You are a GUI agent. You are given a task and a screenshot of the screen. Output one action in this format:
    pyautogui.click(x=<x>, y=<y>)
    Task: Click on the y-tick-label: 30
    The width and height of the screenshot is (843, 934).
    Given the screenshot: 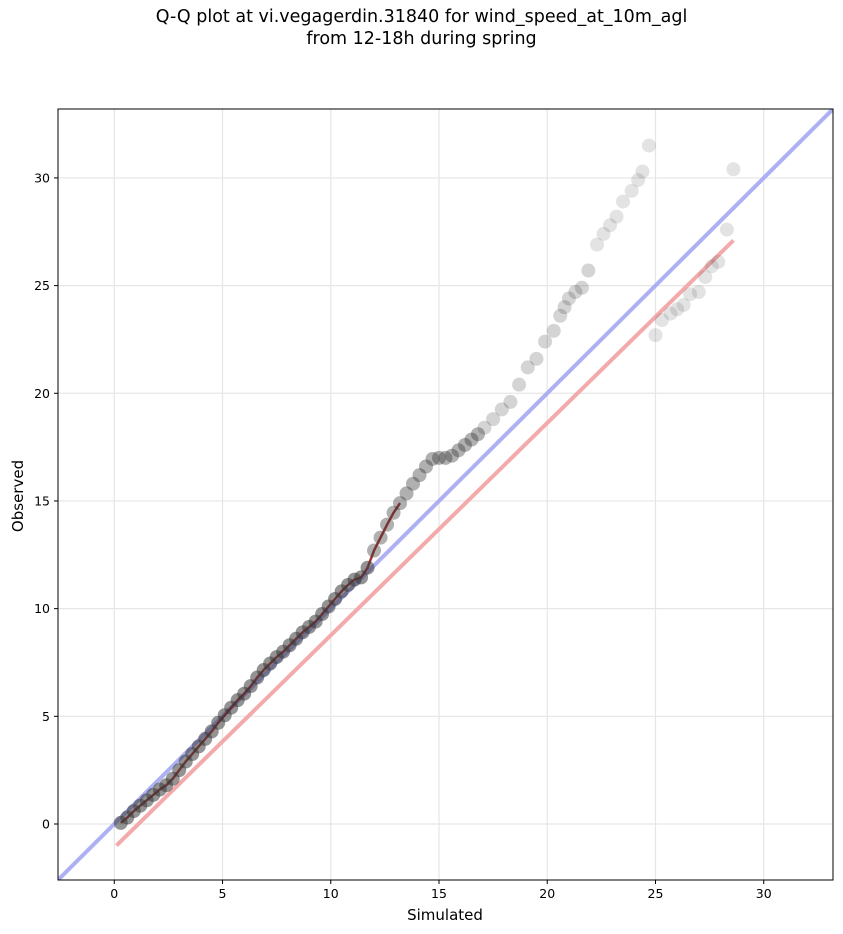 What is the action you would take?
    pyautogui.click(x=42, y=177)
    